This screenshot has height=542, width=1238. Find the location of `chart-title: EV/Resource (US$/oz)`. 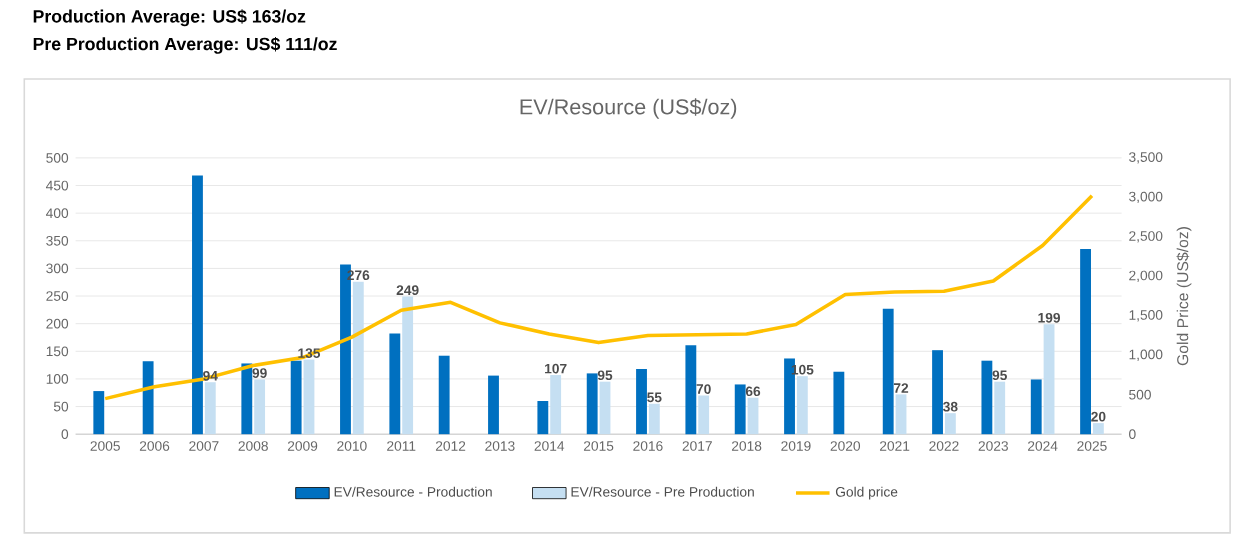

chart-title: EV/Resource (US$/oz) is located at coordinates (628, 108).